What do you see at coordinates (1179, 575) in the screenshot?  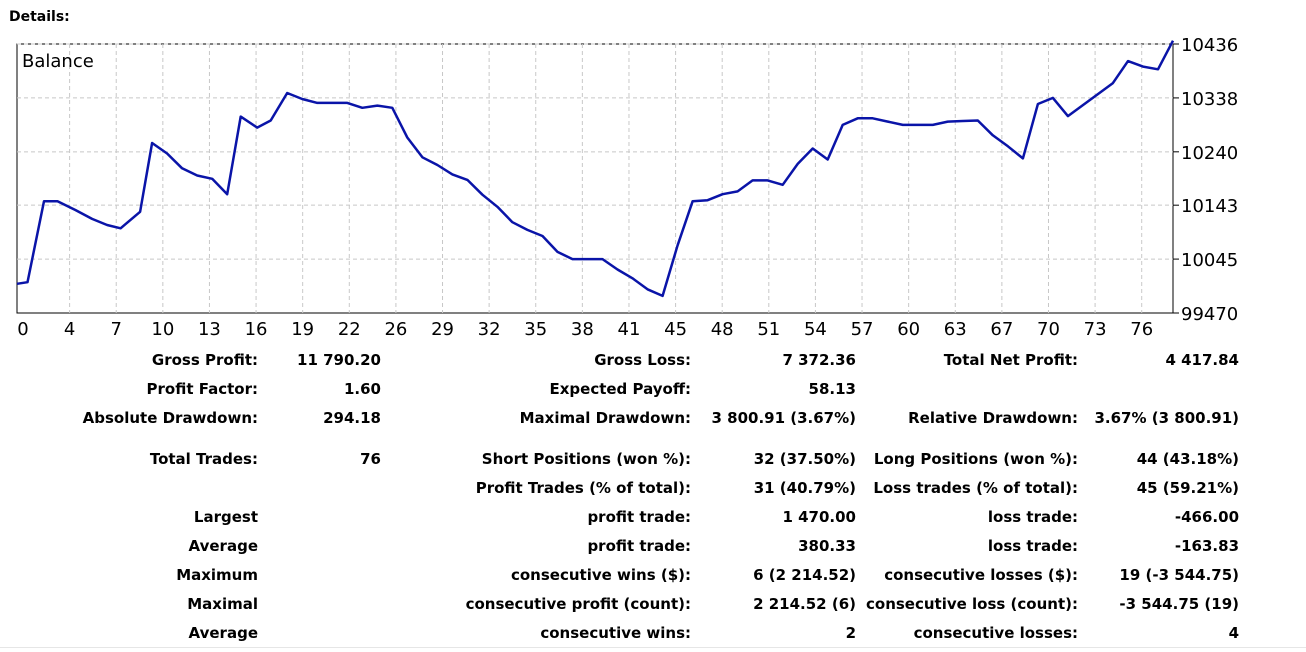 I see `max-consec-losses-value: 19 (-3 544.75)` at bounding box center [1179, 575].